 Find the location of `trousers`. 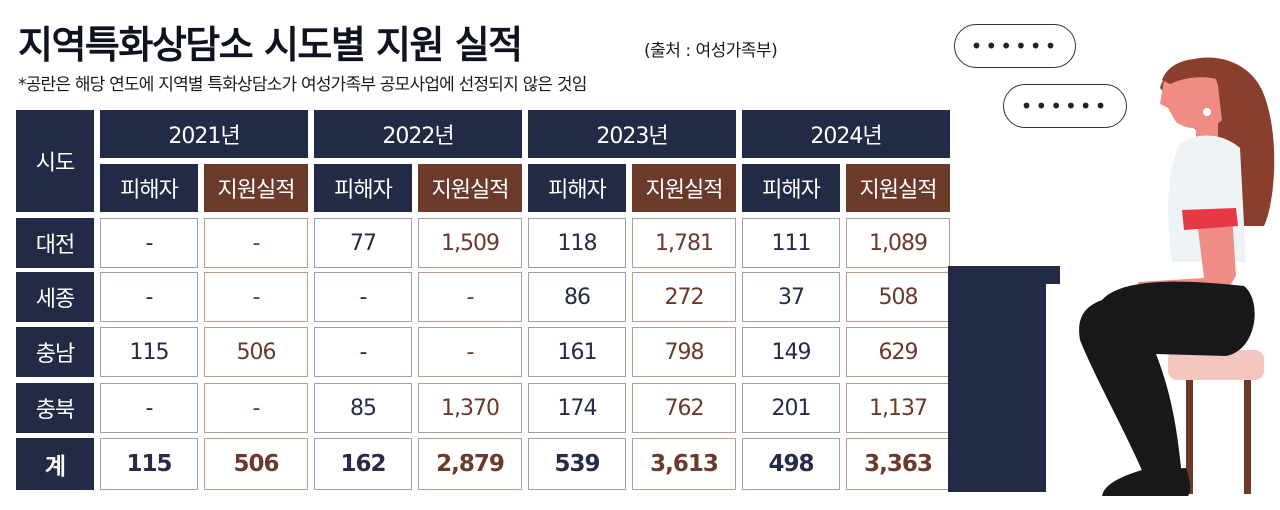

trousers is located at coordinates (1167, 380).